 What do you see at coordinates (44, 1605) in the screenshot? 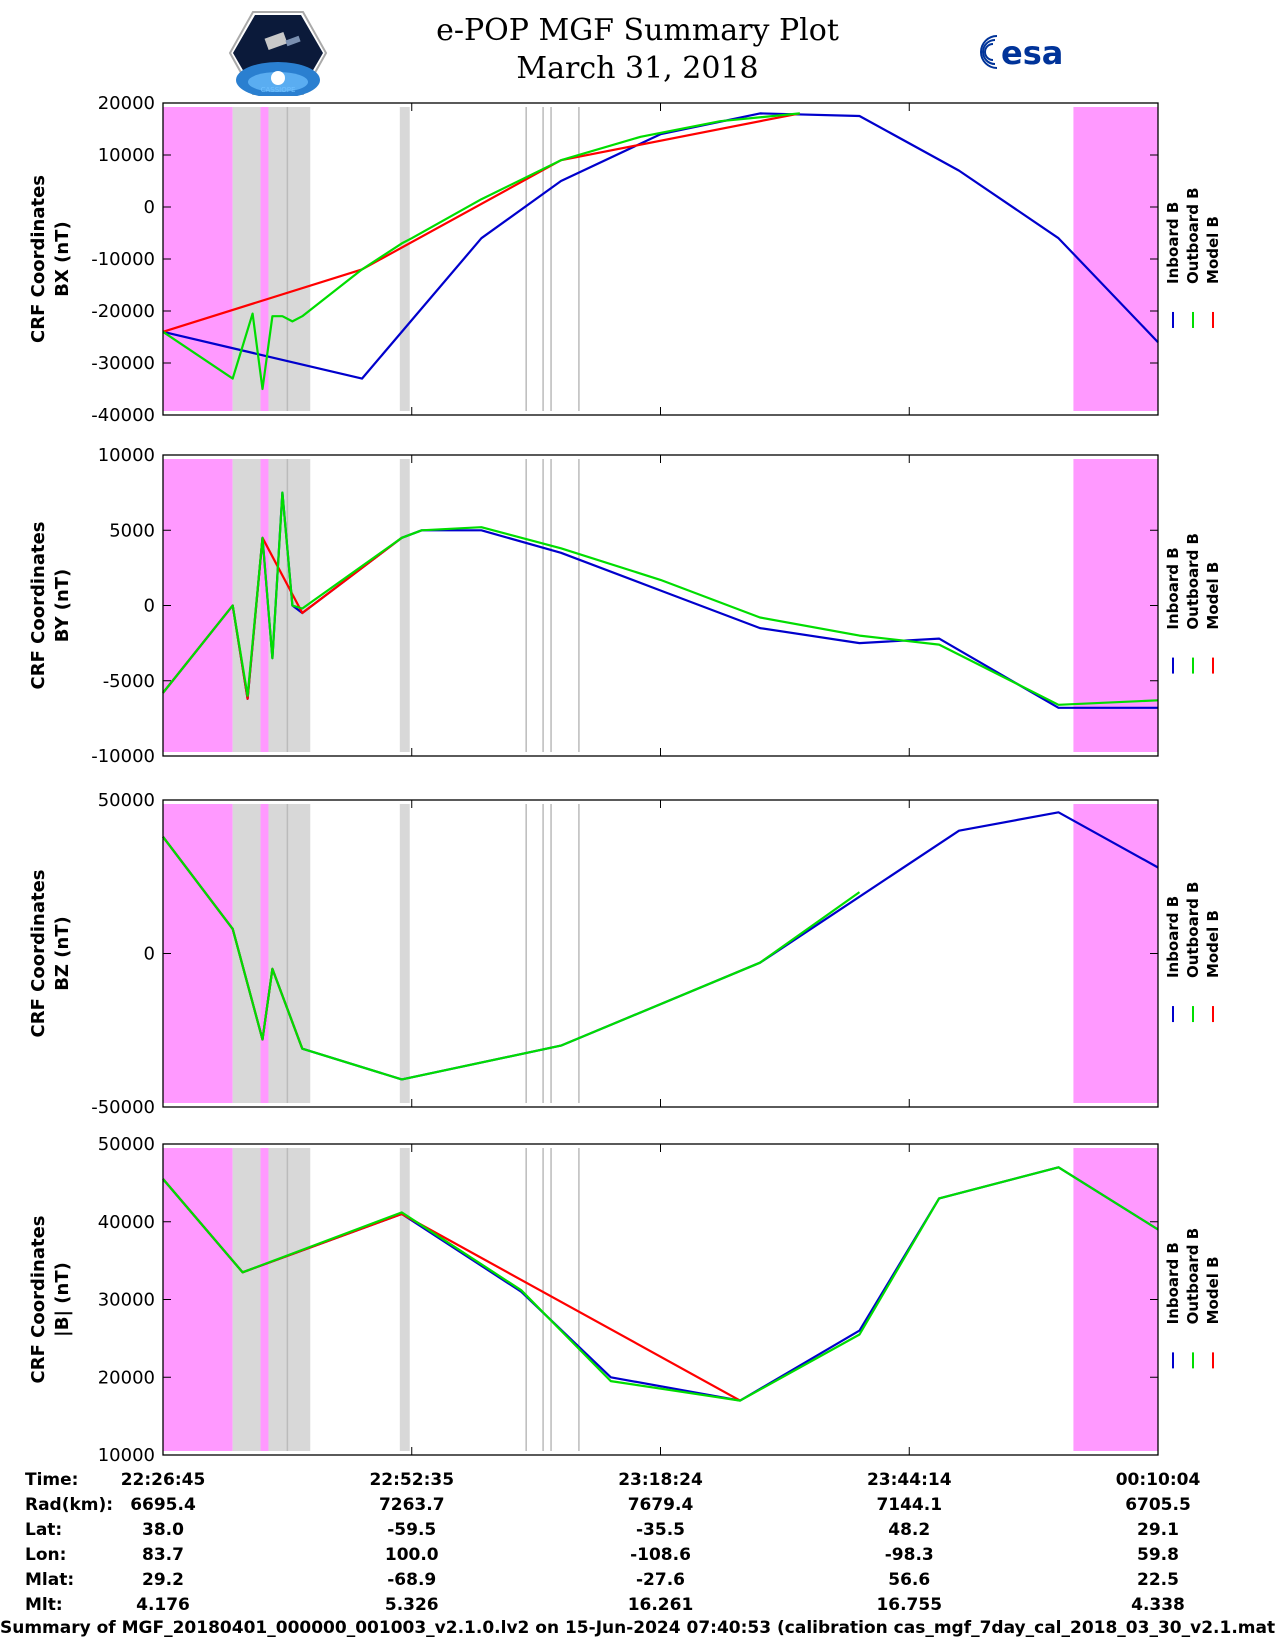
I see `info-row-label: Mlt:` at bounding box center [44, 1605].